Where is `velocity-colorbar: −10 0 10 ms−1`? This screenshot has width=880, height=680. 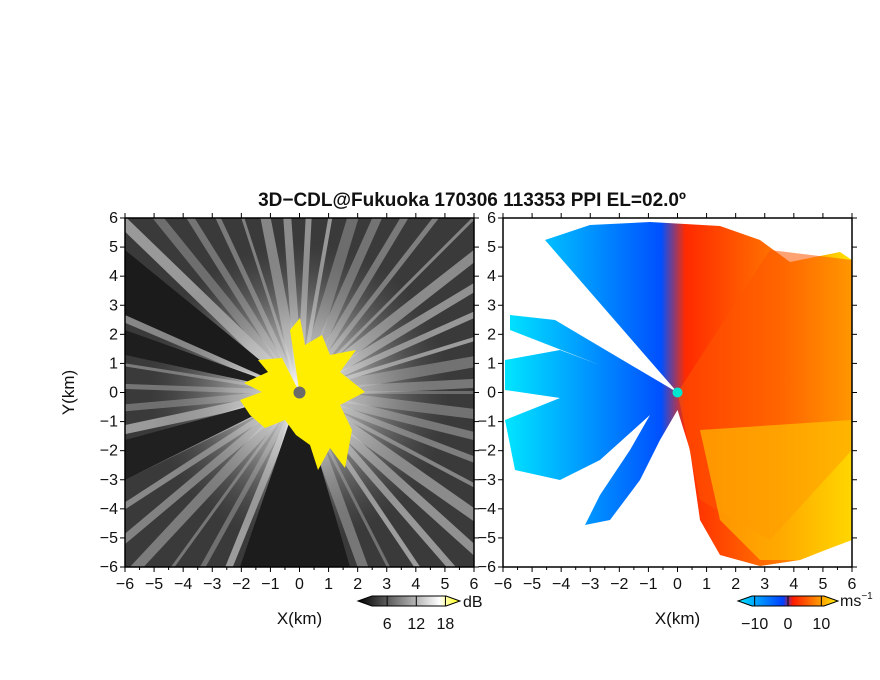
velocity-colorbar: −10 0 10 ms−1 is located at coordinates (804, 612).